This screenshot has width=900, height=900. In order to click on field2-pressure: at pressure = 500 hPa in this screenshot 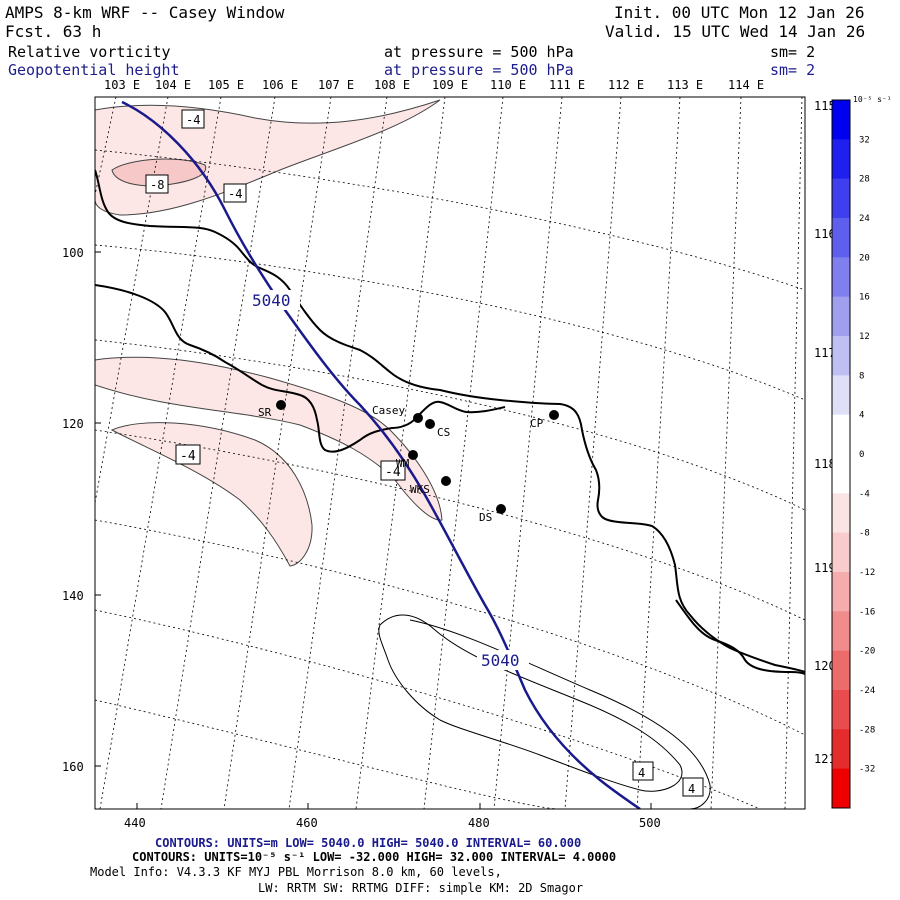, I will do `click(479, 70)`.